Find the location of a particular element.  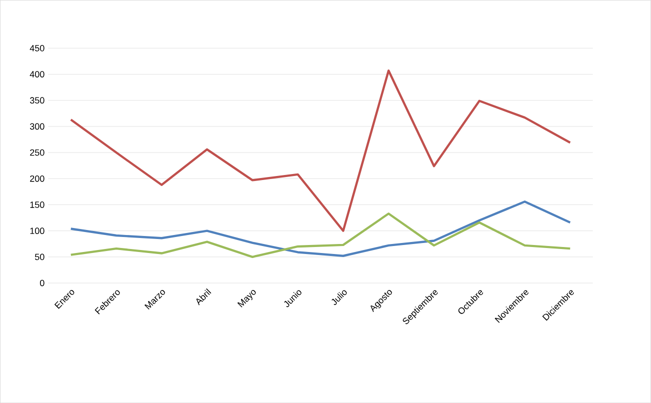

y-tick-label: 0 is located at coordinates (42, 283).